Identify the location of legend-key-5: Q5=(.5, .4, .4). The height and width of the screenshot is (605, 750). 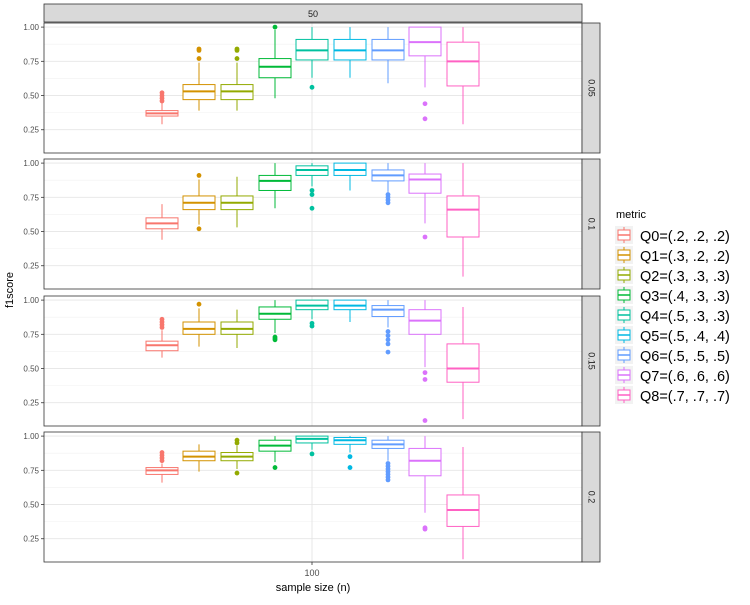
(672, 335).